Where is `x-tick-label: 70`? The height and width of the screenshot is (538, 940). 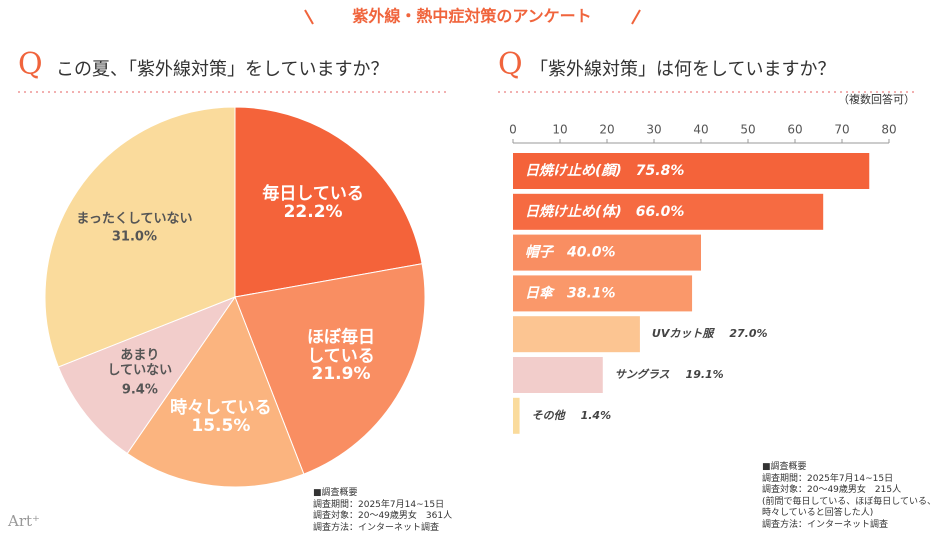
x-tick-label: 70 is located at coordinates (841, 130).